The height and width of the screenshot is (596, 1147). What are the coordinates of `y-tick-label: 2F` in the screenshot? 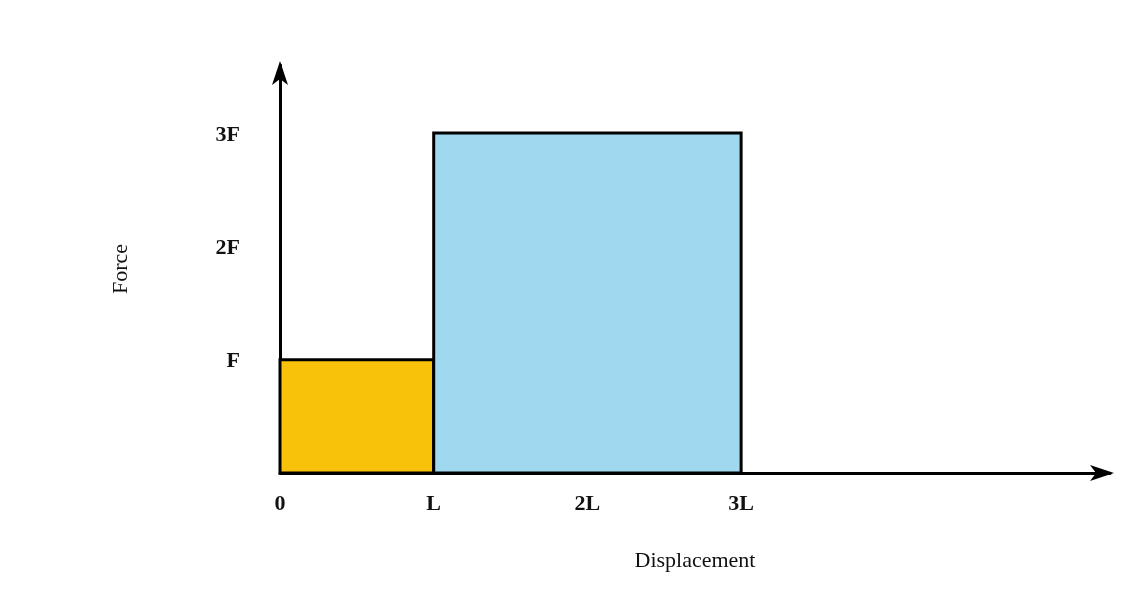 It's located at (227, 246).